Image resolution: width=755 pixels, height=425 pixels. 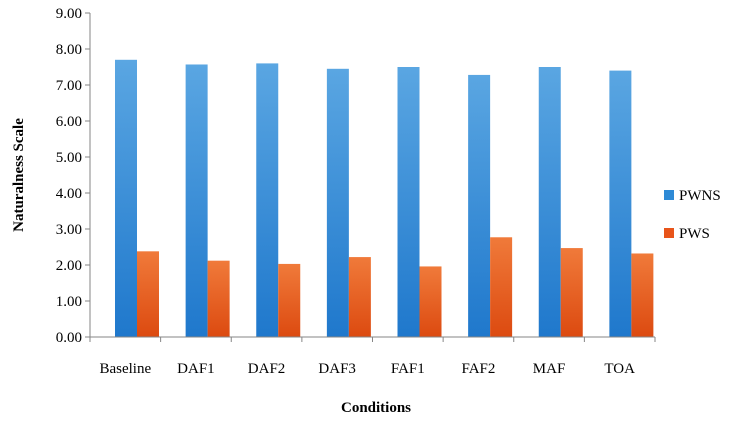 What do you see at coordinates (337, 203) in the screenshot?
I see `bar-pwns-daf3` at bounding box center [337, 203].